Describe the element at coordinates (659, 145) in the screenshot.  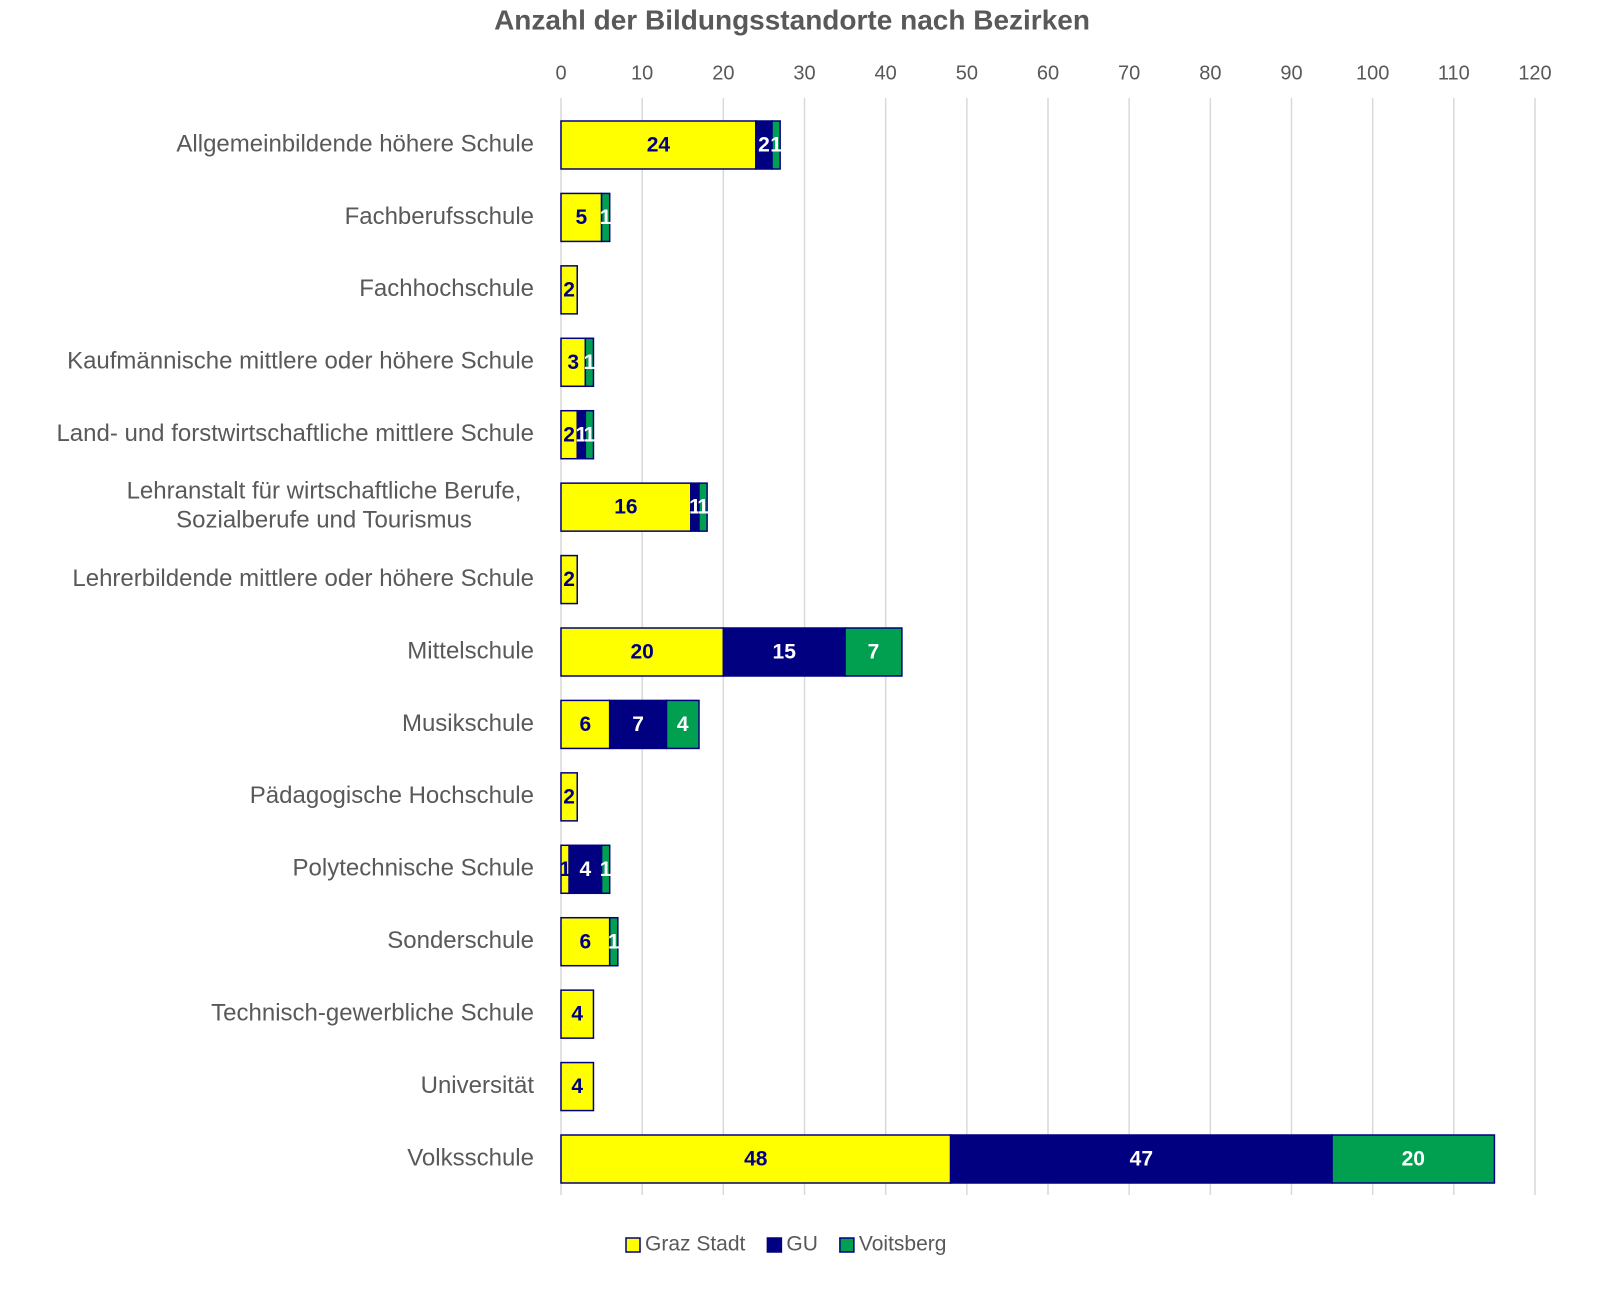
I see `data-label: 24` at that location.